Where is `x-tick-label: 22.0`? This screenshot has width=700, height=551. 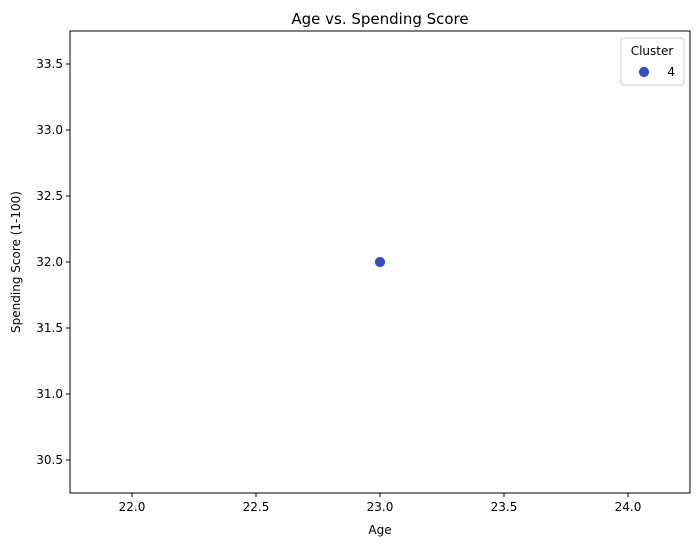
x-tick-label: 22.0 is located at coordinates (132, 507).